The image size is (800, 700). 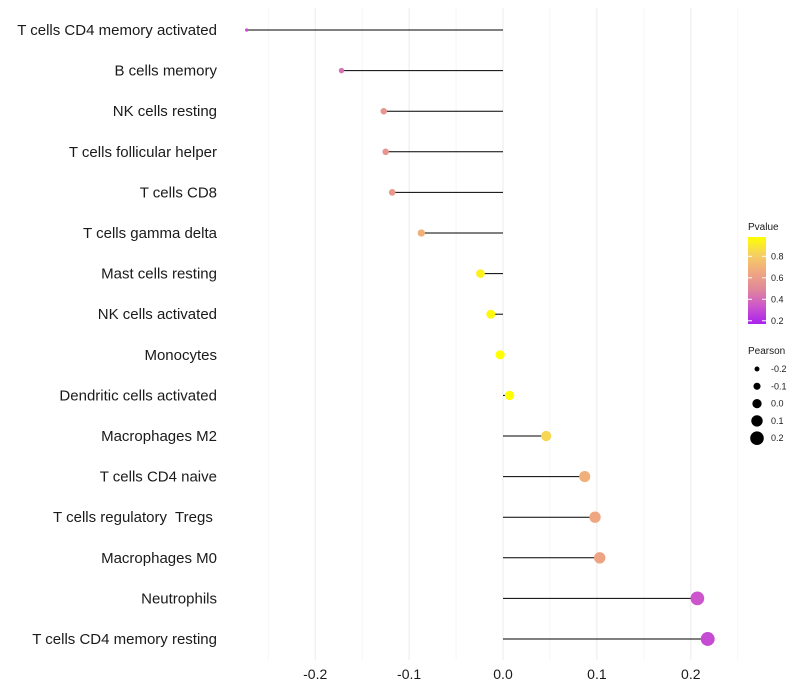 I want to click on category-label: Macrophages M2, so click(x=159, y=436).